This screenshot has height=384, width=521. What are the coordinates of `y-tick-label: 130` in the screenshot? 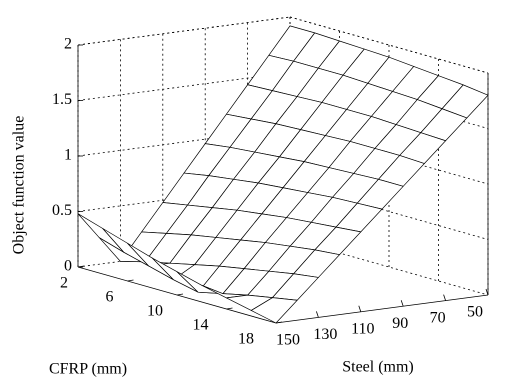 It's located at (325, 334).